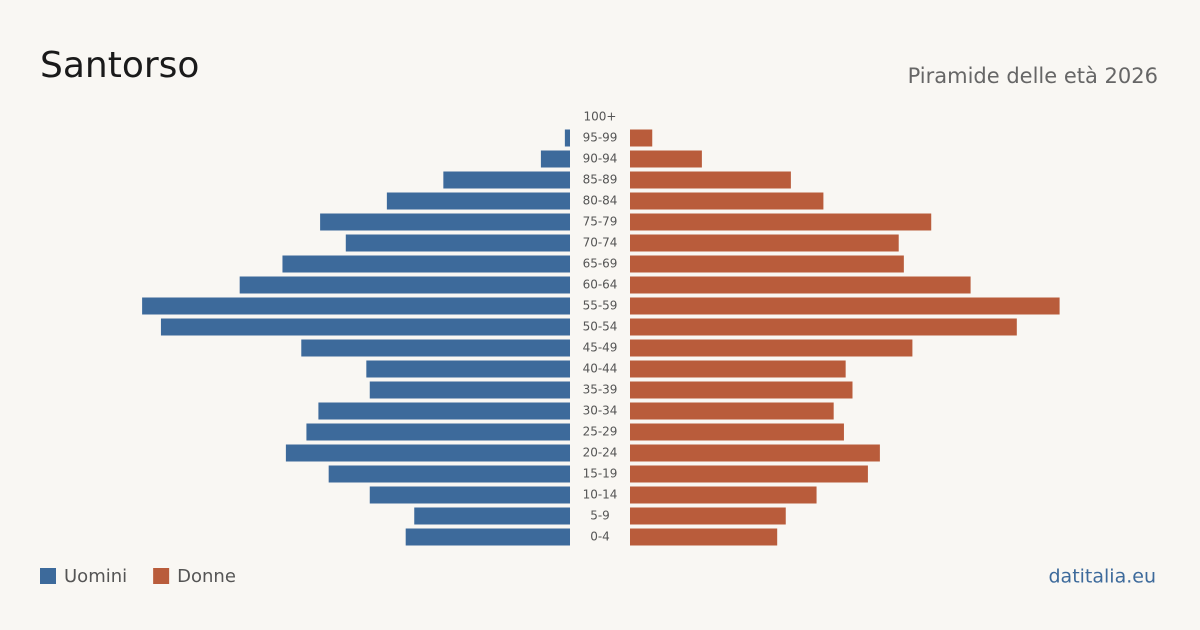  What do you see at coordinates (600, 285) in the screenshot?
I see `age-label: 60-64` at bounding box center [600, 285].